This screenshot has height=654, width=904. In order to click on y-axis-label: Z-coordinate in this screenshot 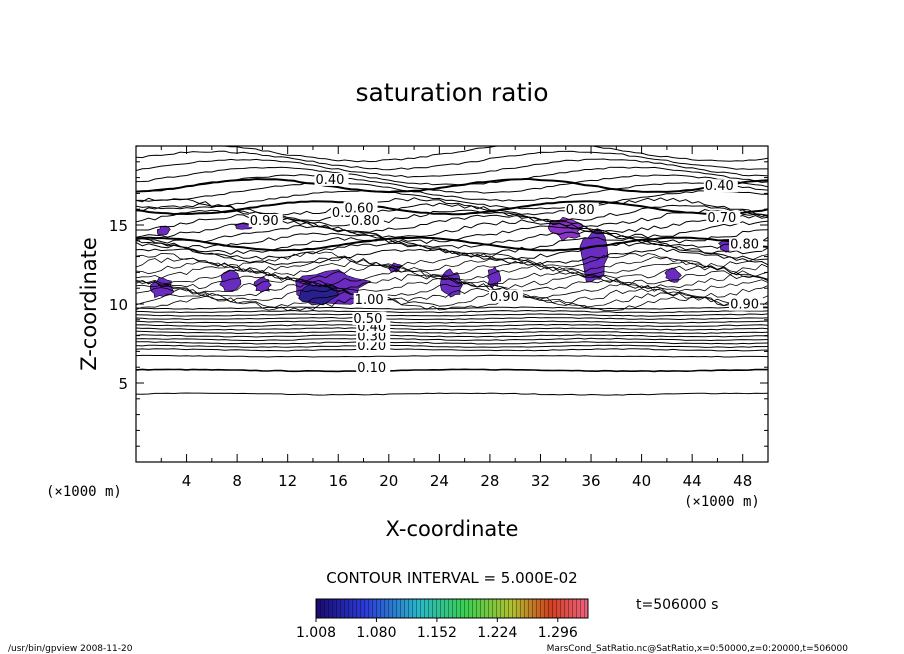, I will do `click(89, 304)`.